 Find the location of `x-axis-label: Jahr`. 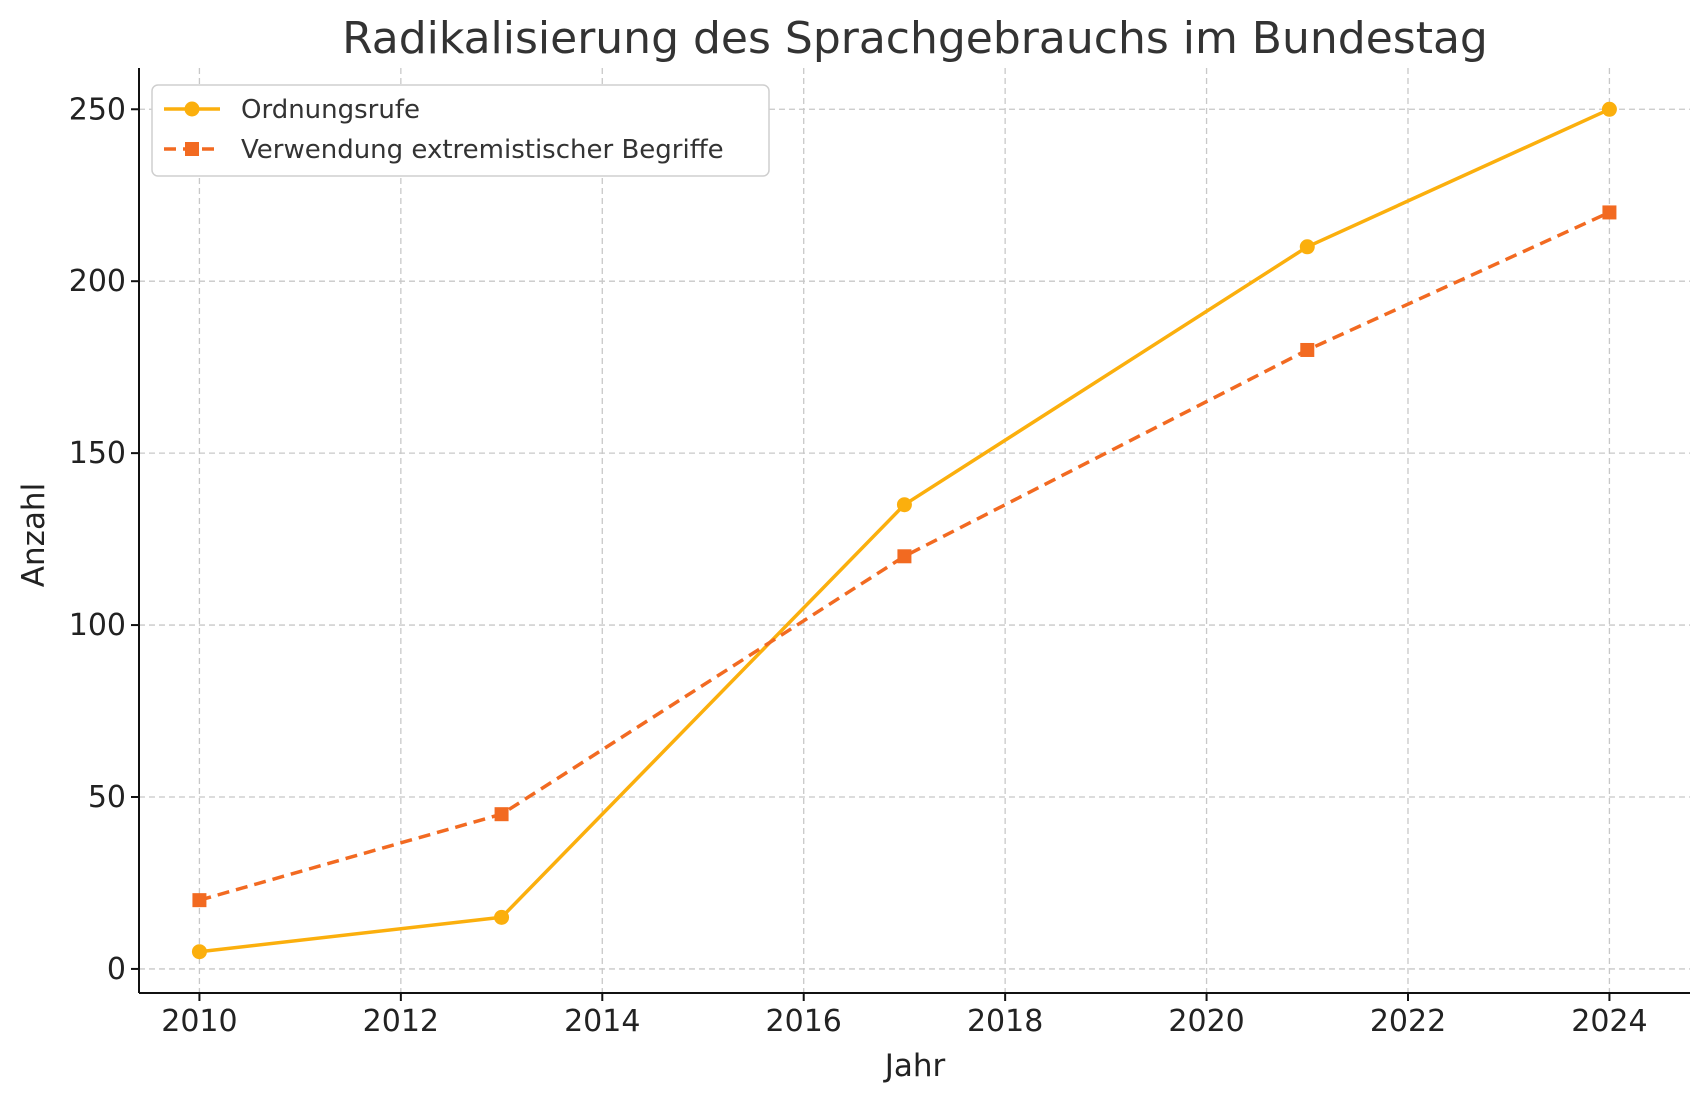

x-axis-label: Jahr is located at coordinates (914, 1066).